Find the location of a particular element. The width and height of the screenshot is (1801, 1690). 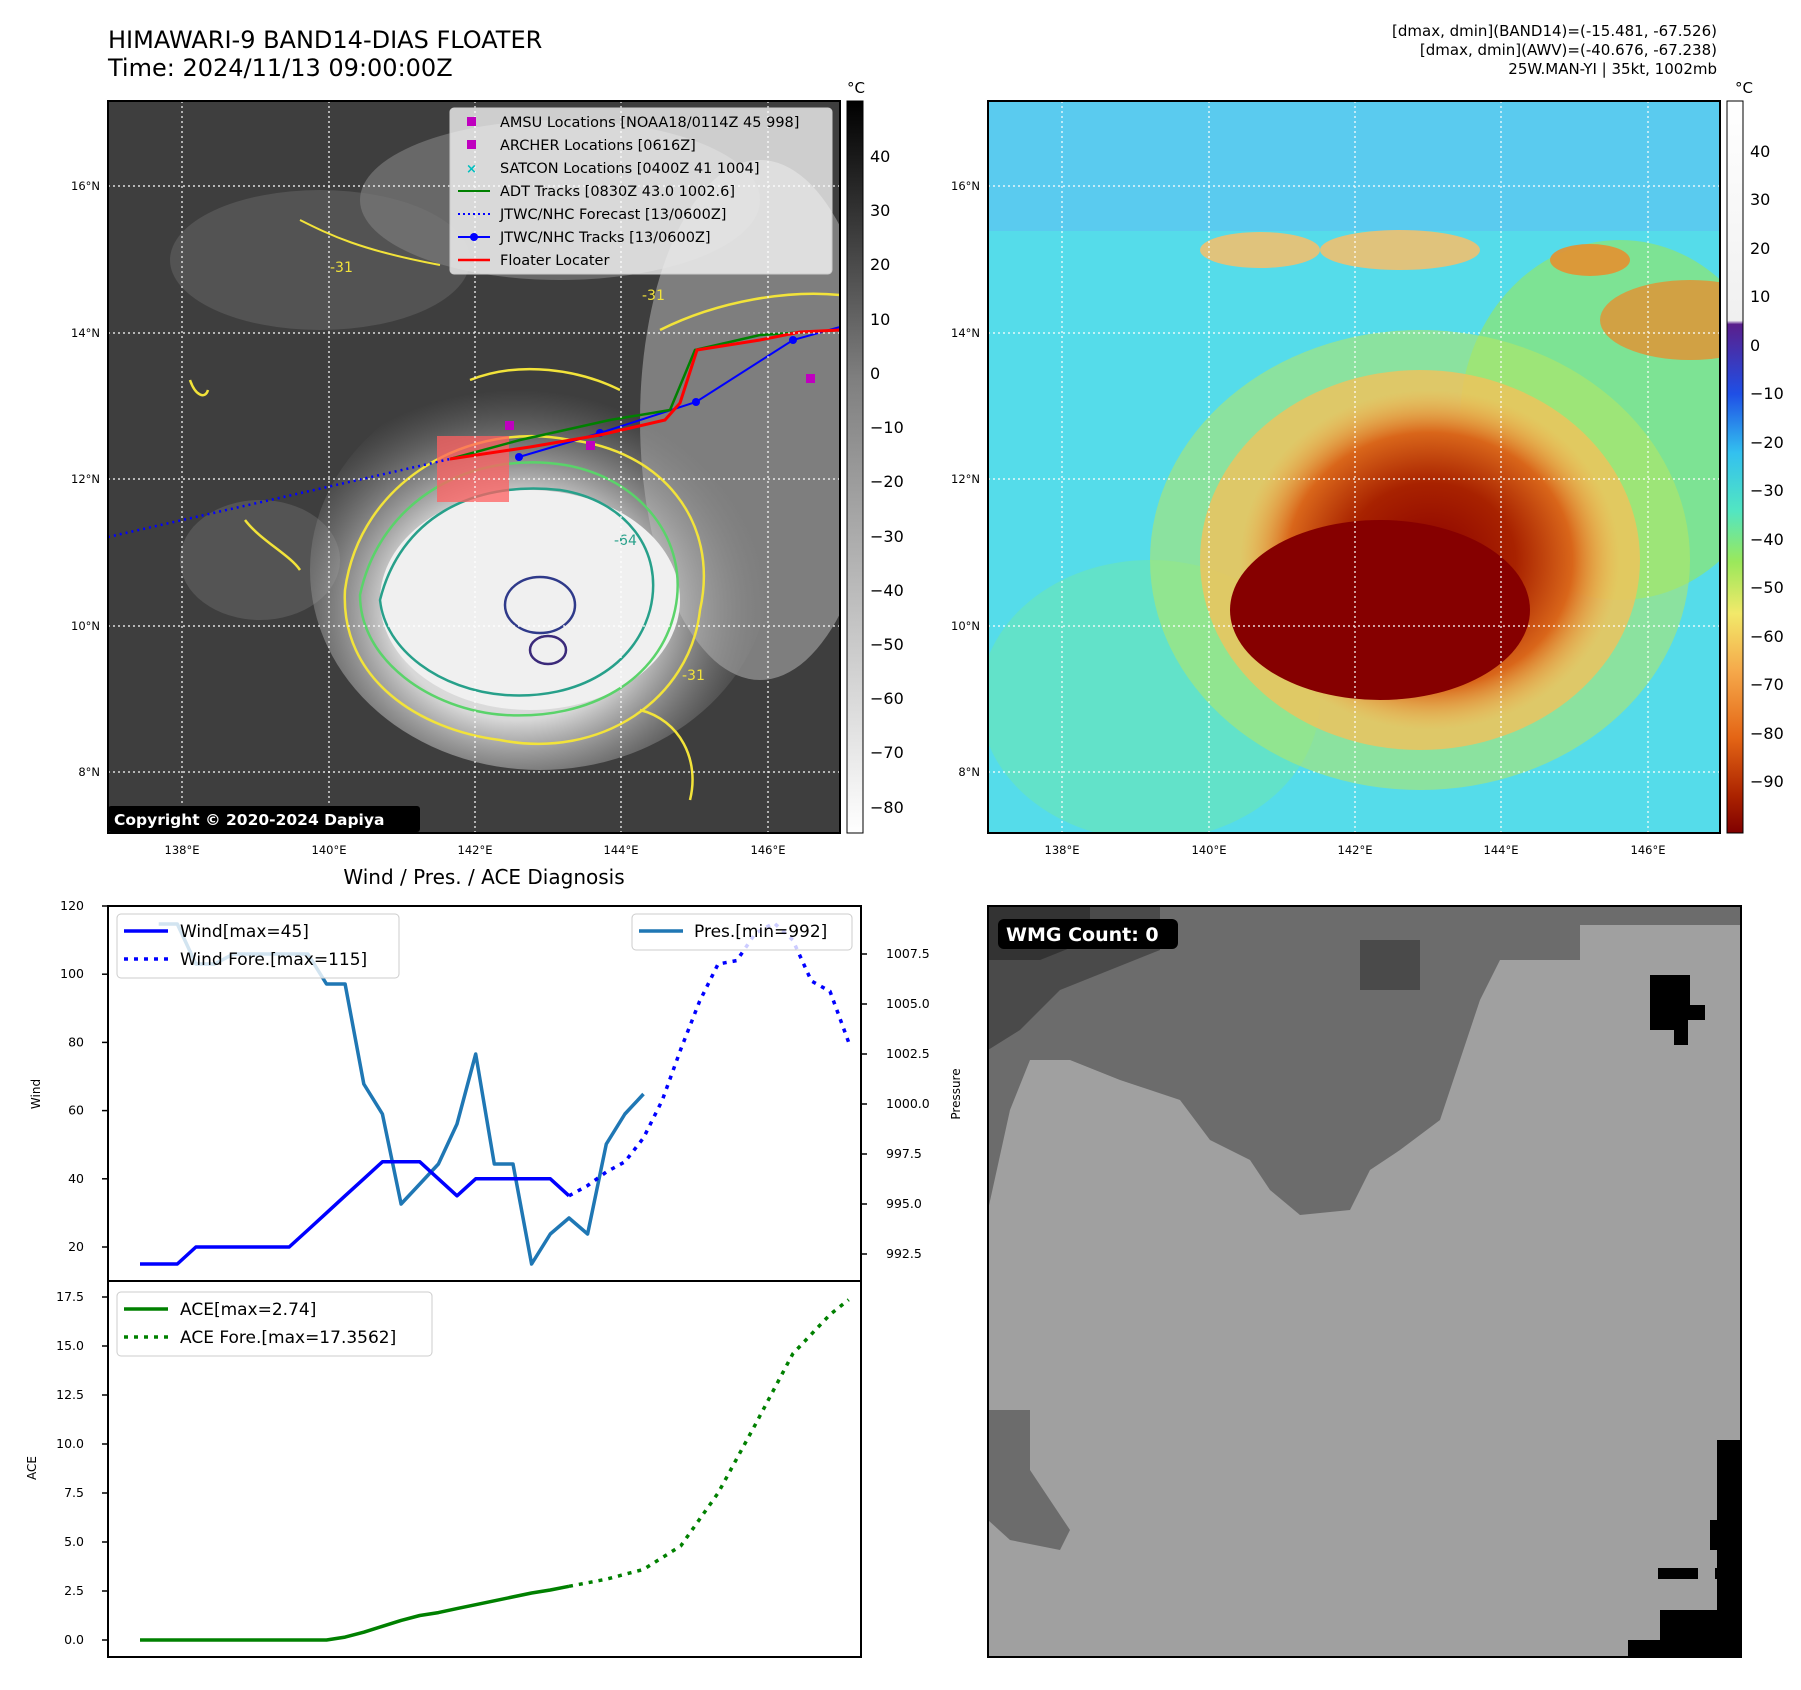

lon-label: 144°E is located at coordinates (1501, 850).